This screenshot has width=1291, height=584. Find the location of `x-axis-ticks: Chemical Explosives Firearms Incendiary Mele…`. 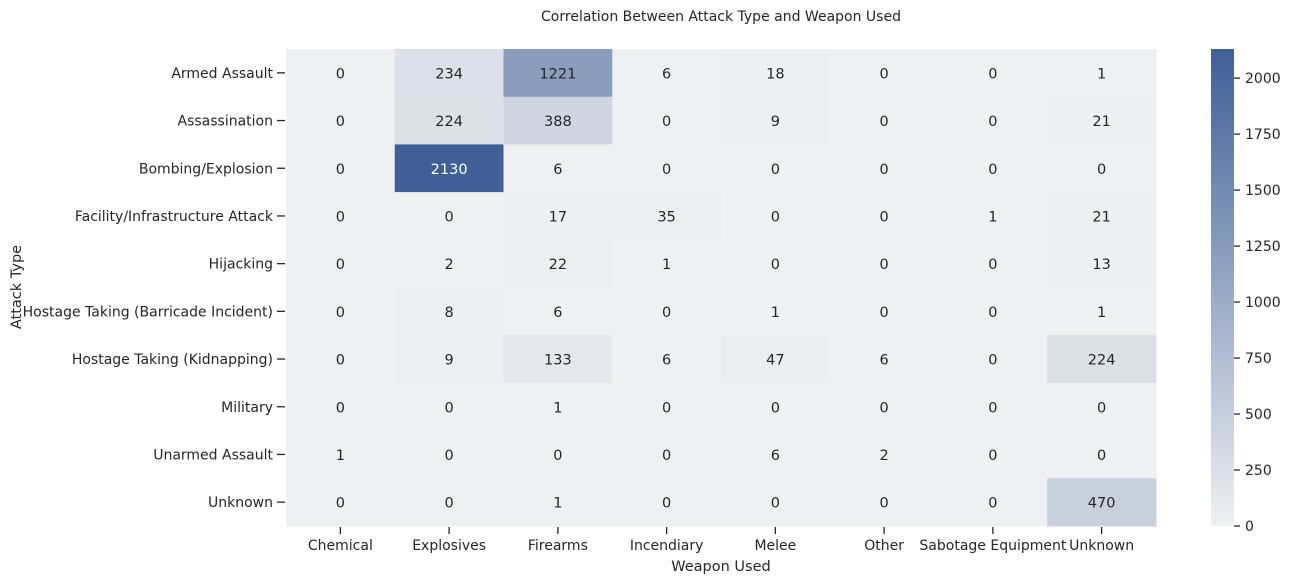

x-axis-ticks: Chemical Explosives Firearms Incendiary Mele… is located at coordinates (721, 540).